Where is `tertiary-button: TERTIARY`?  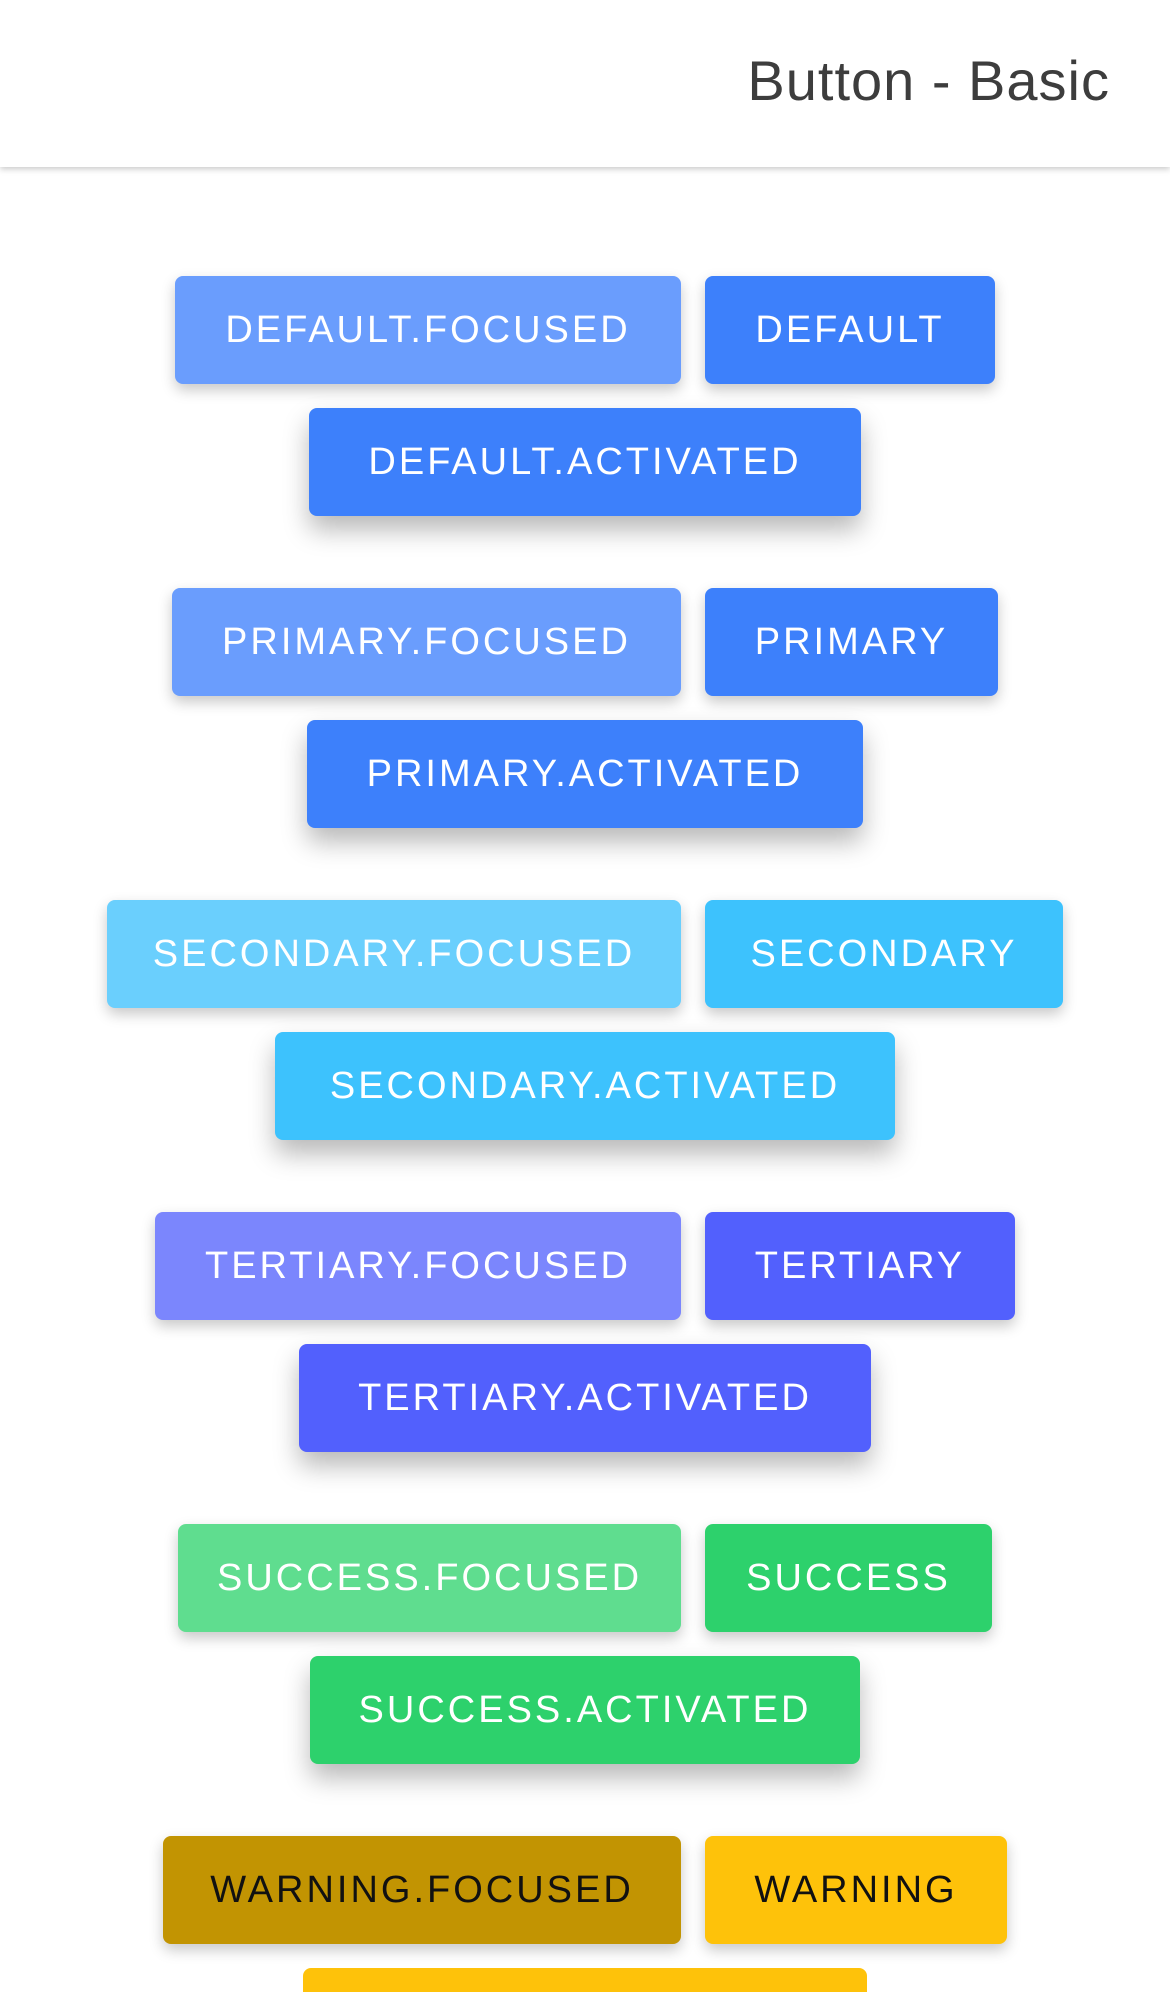
tertiary-button: TERTIARY is located at coordinates (860, 1266).